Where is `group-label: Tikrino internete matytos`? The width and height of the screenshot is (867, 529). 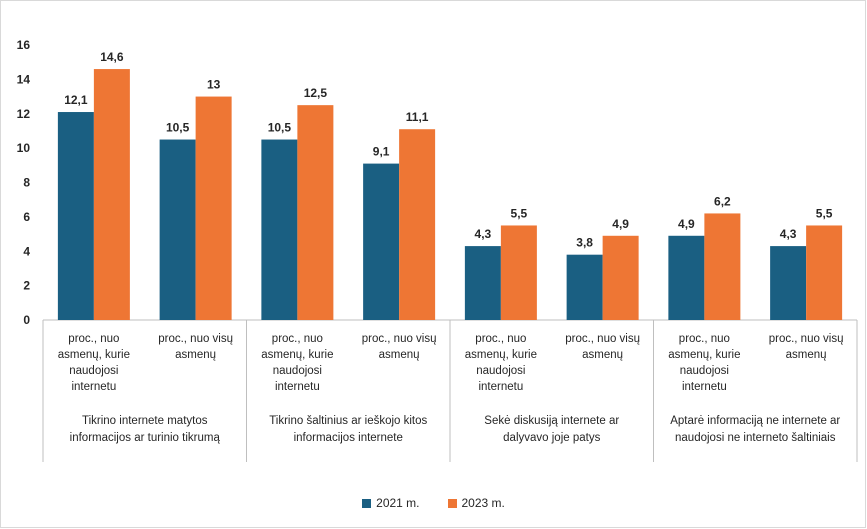
group-label: Tikrino internete matytos is located at coordinates (145, 421).